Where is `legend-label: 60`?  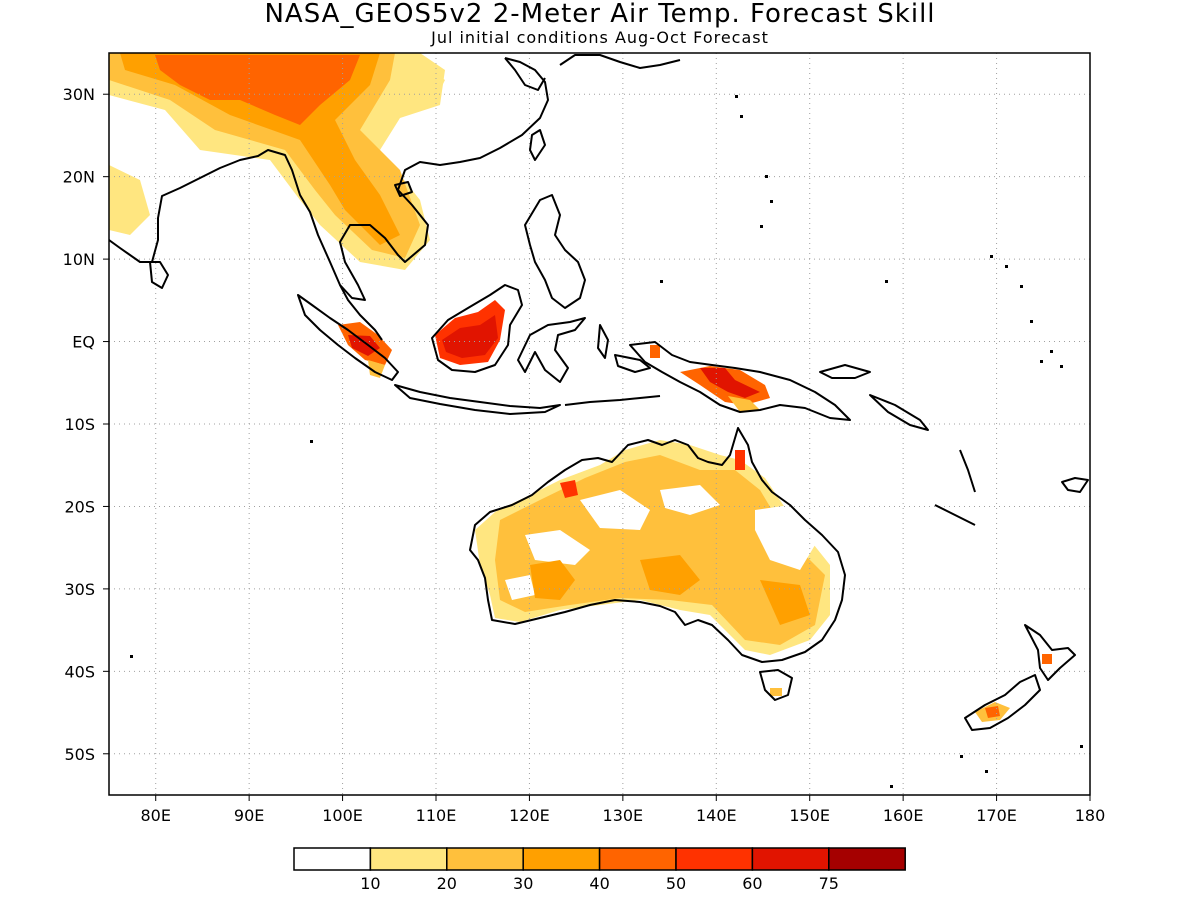
legend-label: 60 is located at coordinates (752, 883).